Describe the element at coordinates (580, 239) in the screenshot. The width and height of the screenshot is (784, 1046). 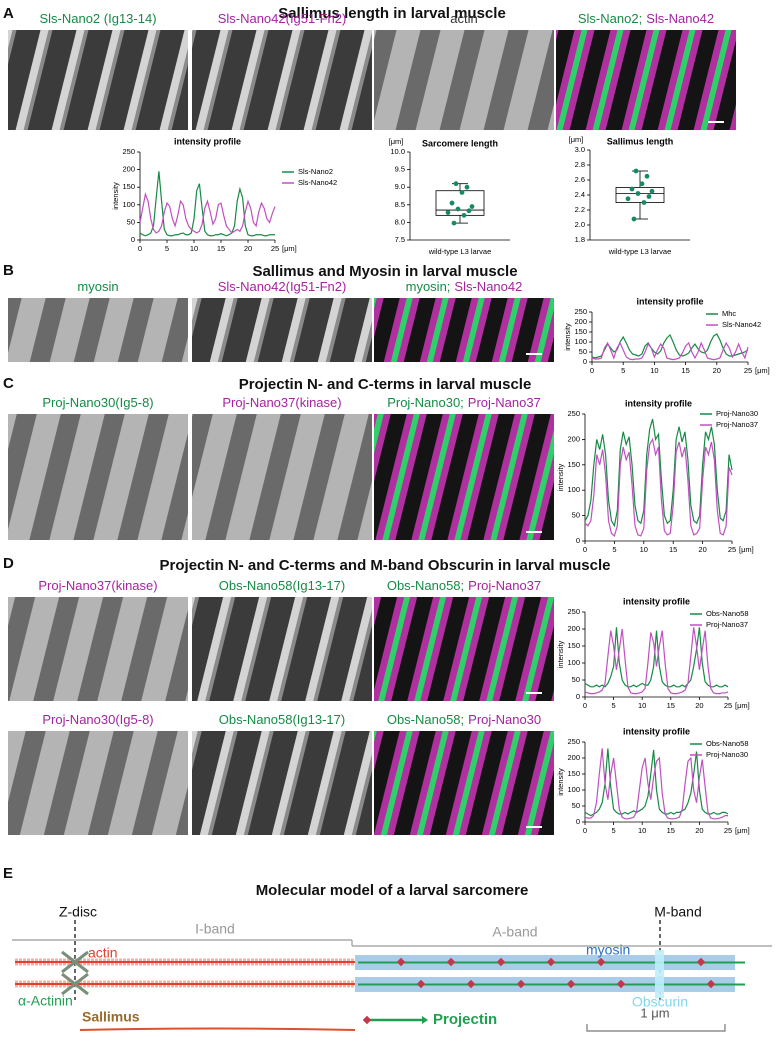
I see `y-tick-label: 1.8` at that location.